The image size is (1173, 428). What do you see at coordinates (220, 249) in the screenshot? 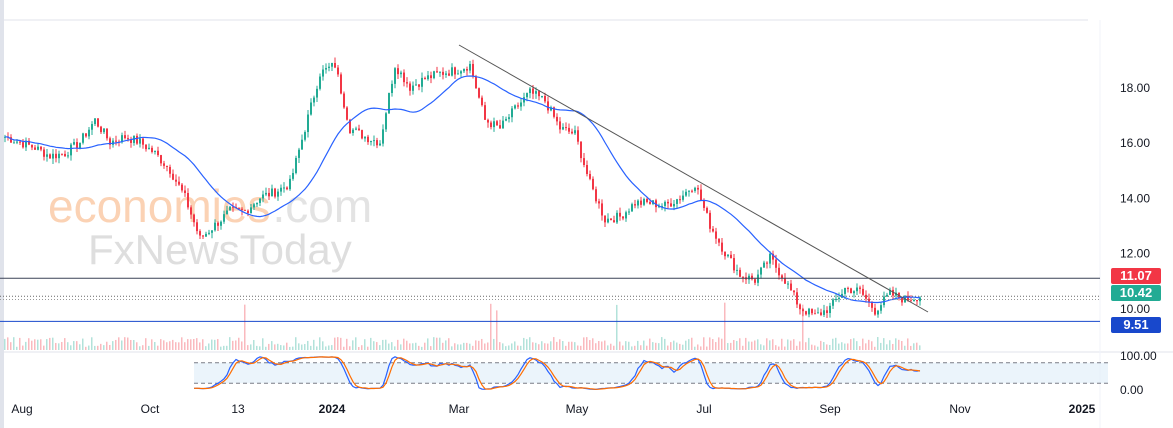
I see `watermark-fxnewstoday: FxNewsToday` at bounding box center [220, 249].